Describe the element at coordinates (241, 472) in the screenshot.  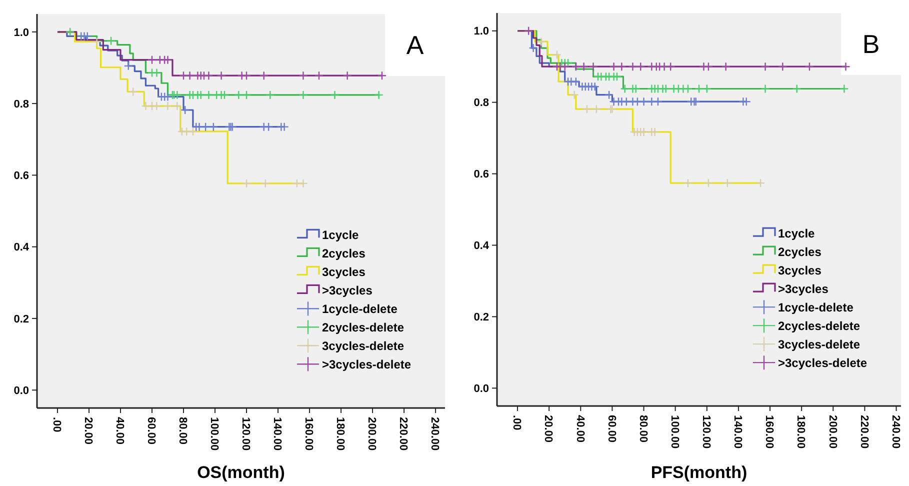
I see `x-axis-title: OS(month)` at that location.